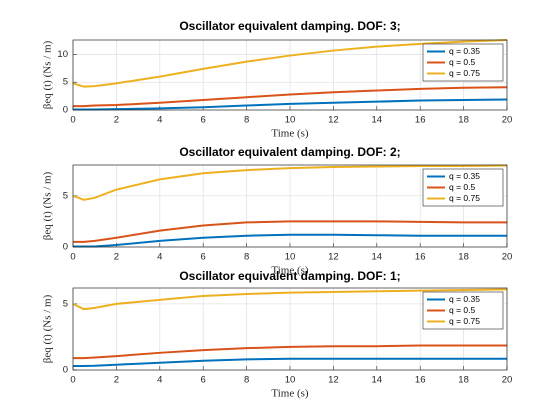 Image resolution: width=560 pixels, height=420 pixels. Describe the element at coordinates (62, 54) in the screenshot. I see `y-tick-label: 10` at that location.